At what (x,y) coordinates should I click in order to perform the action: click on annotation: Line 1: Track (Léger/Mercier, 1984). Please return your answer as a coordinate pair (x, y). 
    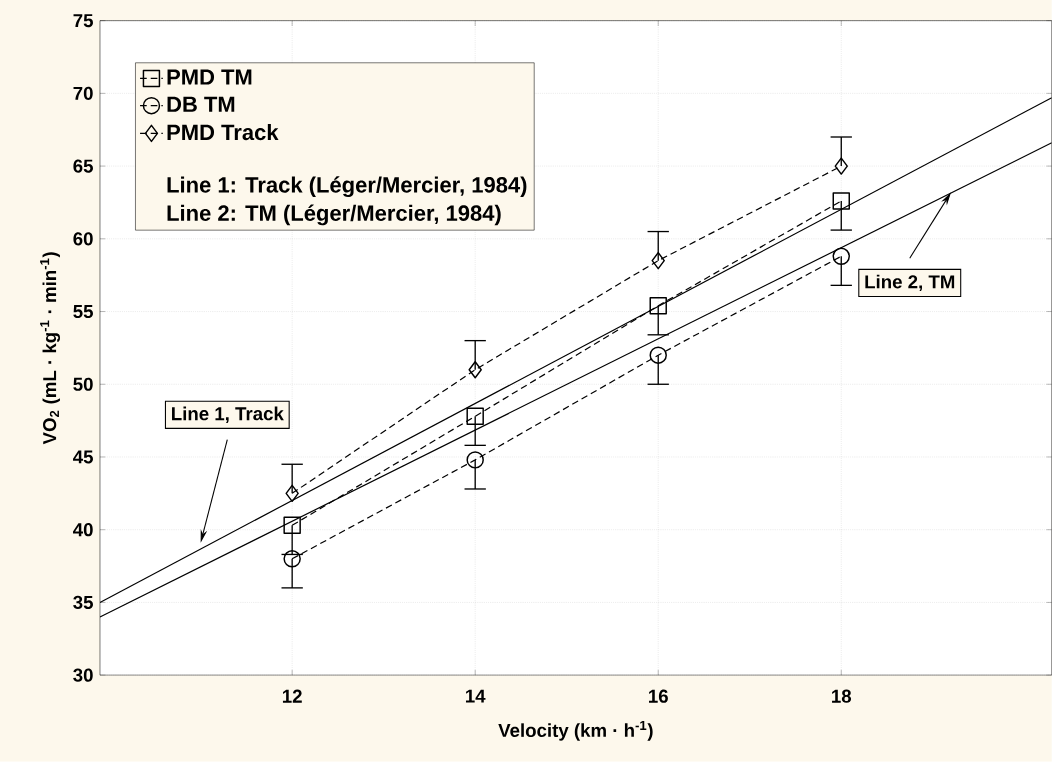
    Looking at the image, I should click on (347, 187).